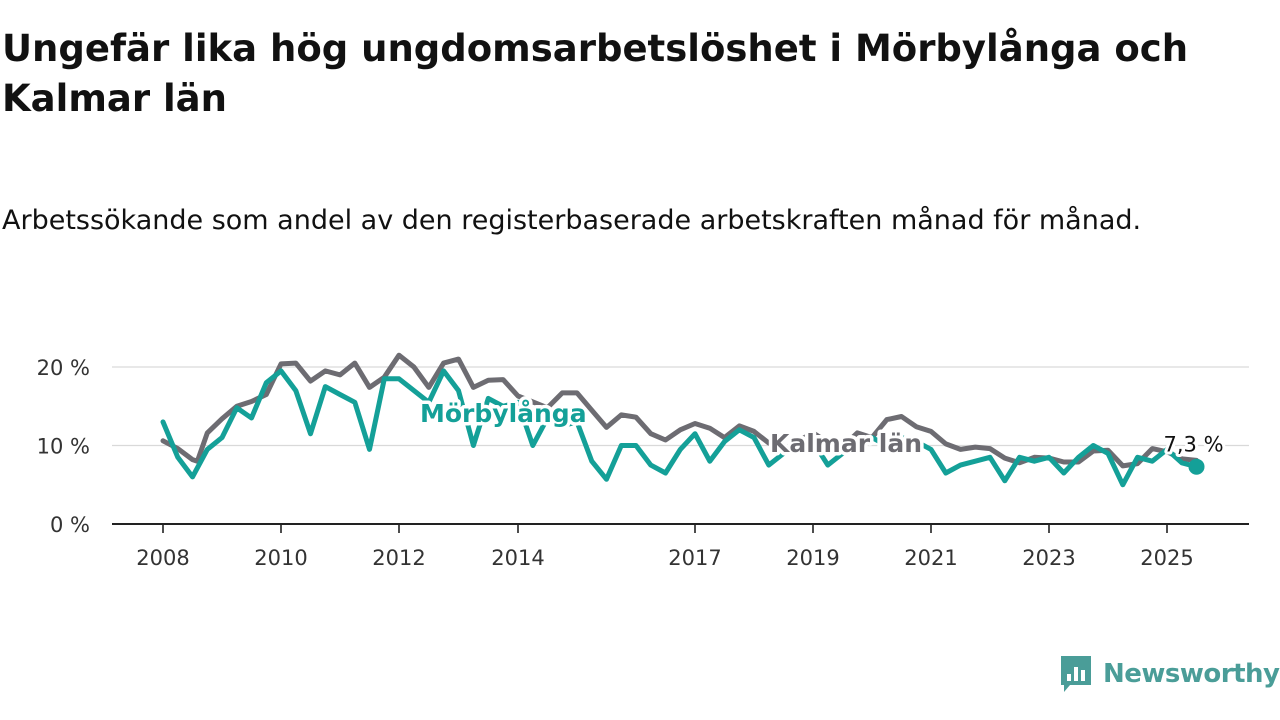  What do you see at coordinates (70, 525) in the screenshot?
I see `y-tick-label: 0 %` at bounding box center [70, 525].